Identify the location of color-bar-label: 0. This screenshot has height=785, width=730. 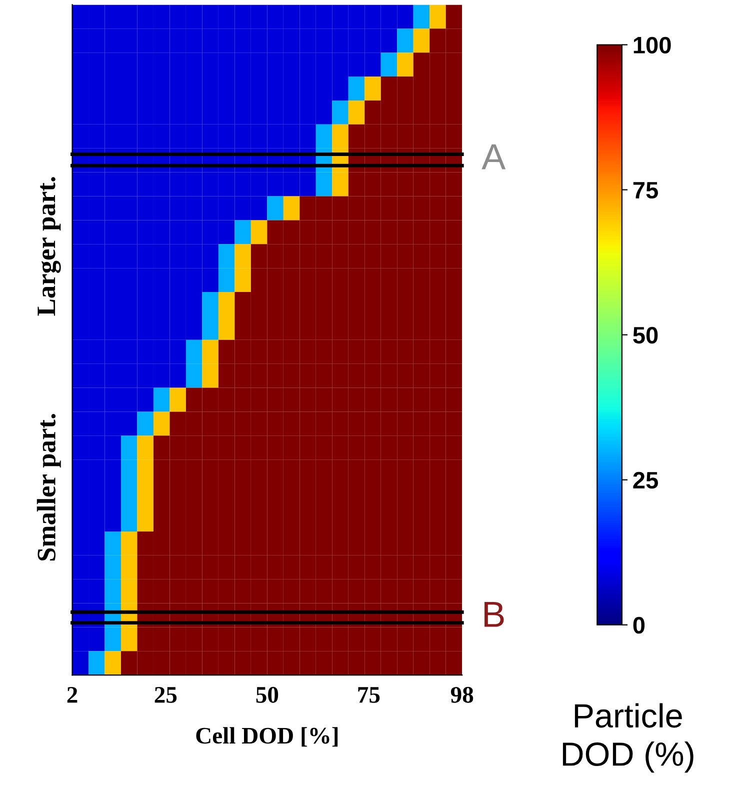
(639, 625).